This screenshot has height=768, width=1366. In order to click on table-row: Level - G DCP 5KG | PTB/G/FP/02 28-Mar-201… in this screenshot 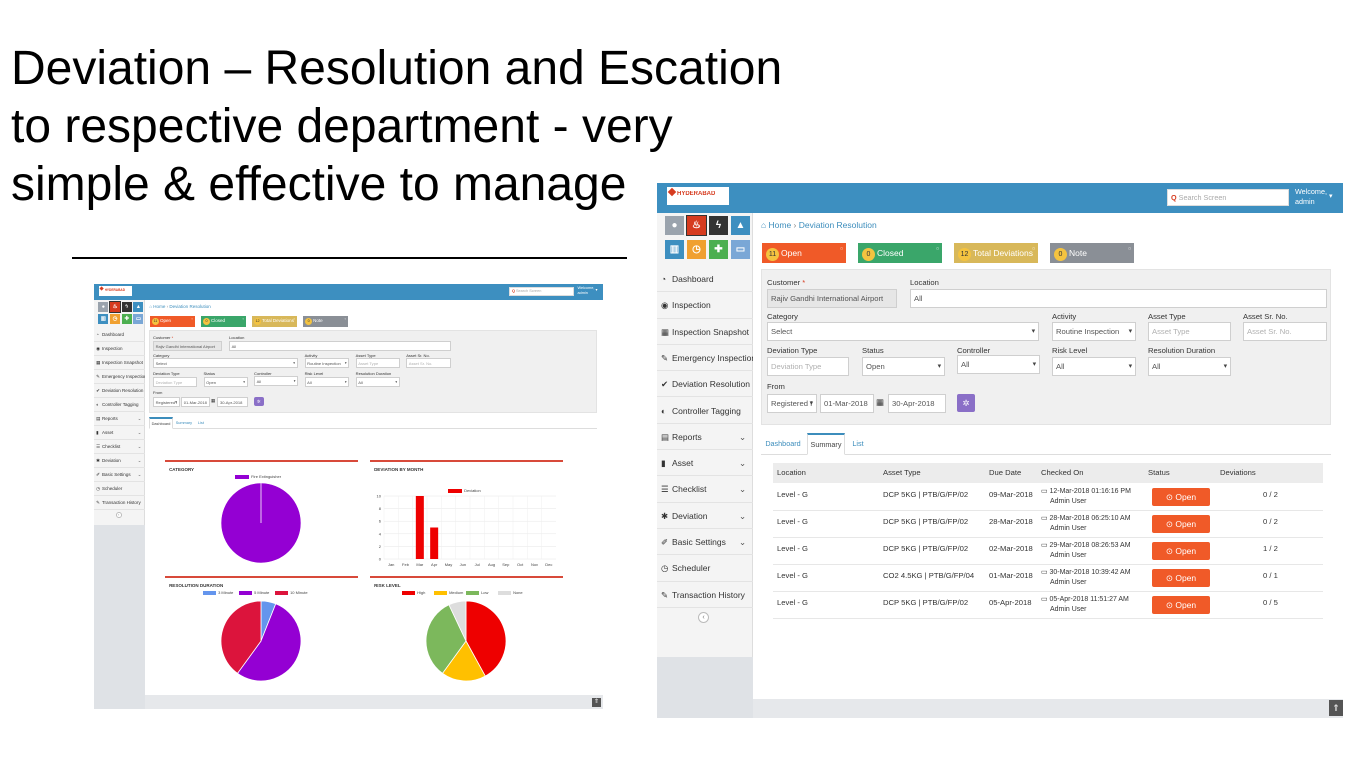, I will do `click(1048, 524)`.